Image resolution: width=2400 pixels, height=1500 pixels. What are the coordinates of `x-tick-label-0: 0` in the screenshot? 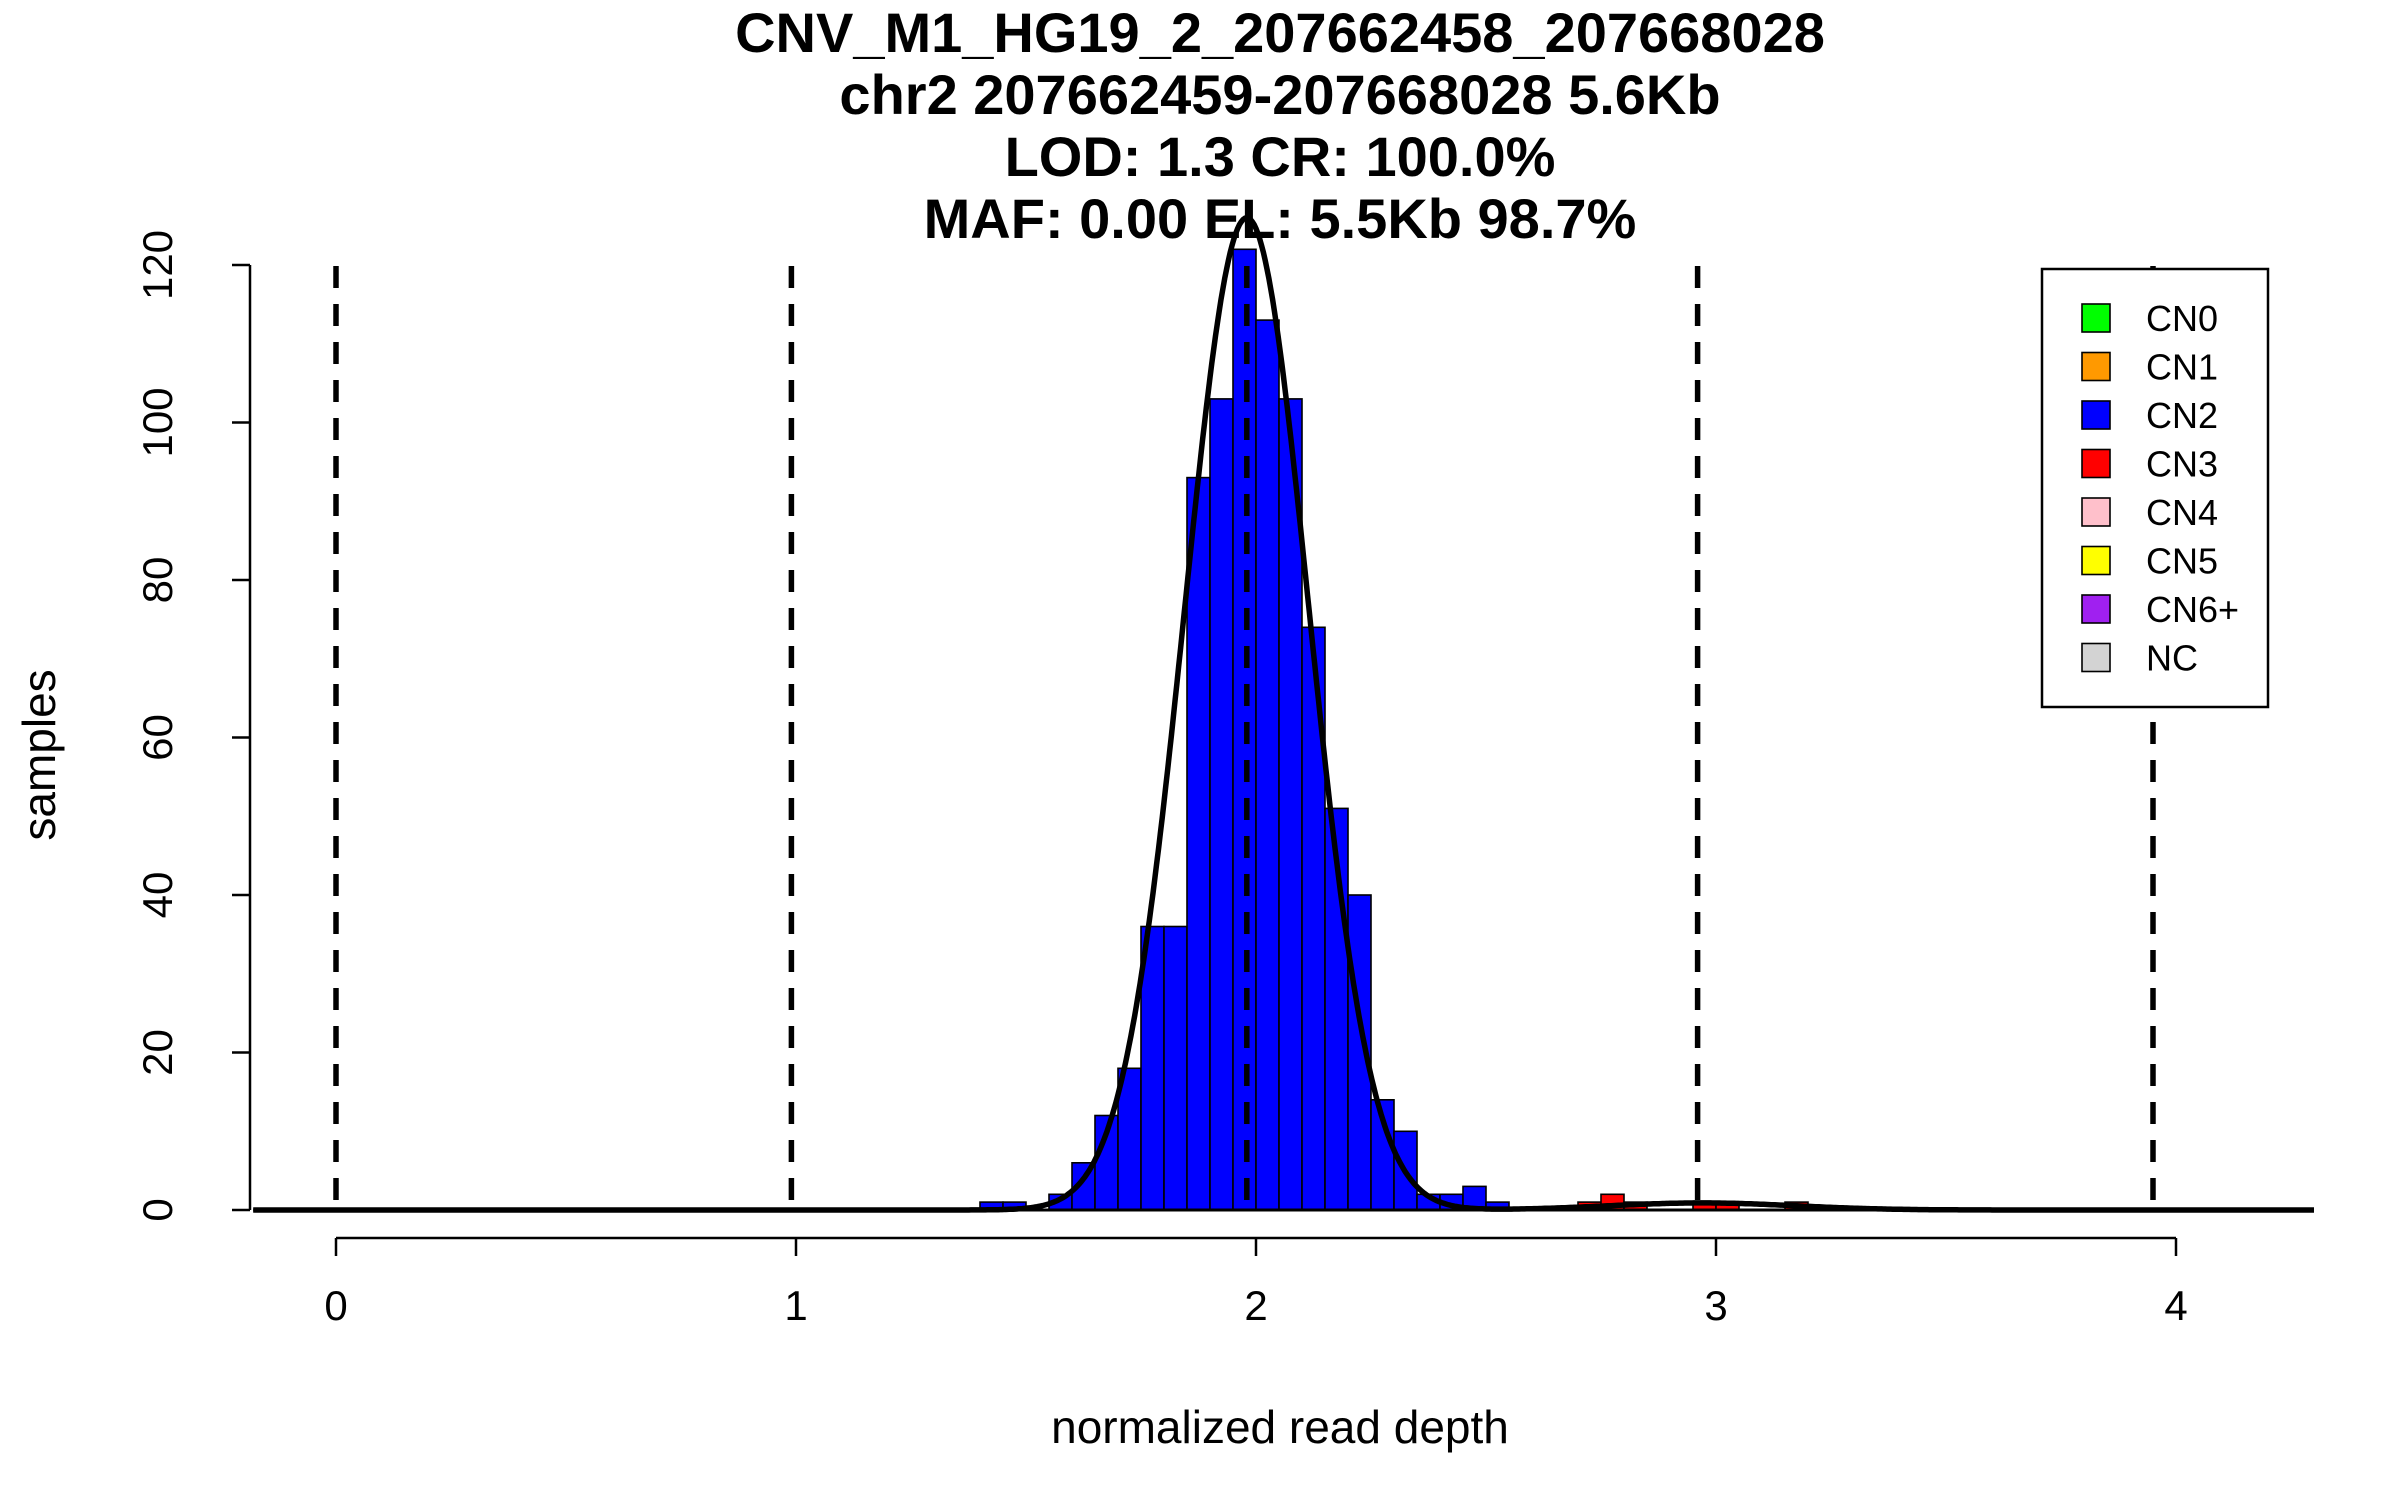 It's located at (335, 1305).